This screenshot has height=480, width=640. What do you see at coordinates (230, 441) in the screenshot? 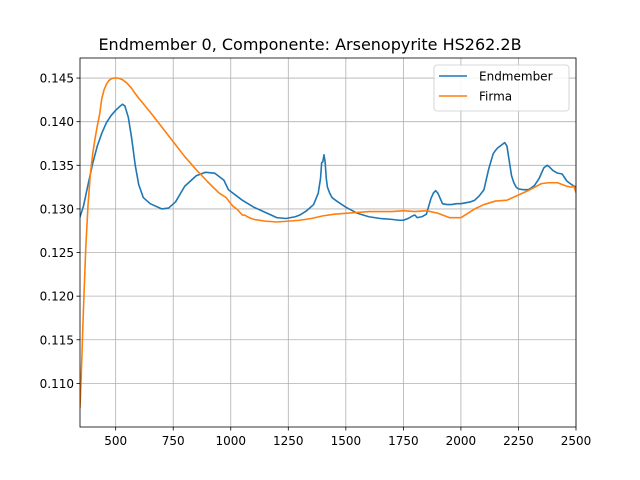
I see `x-tick-label: 1000` at bounding box center [230, 441].